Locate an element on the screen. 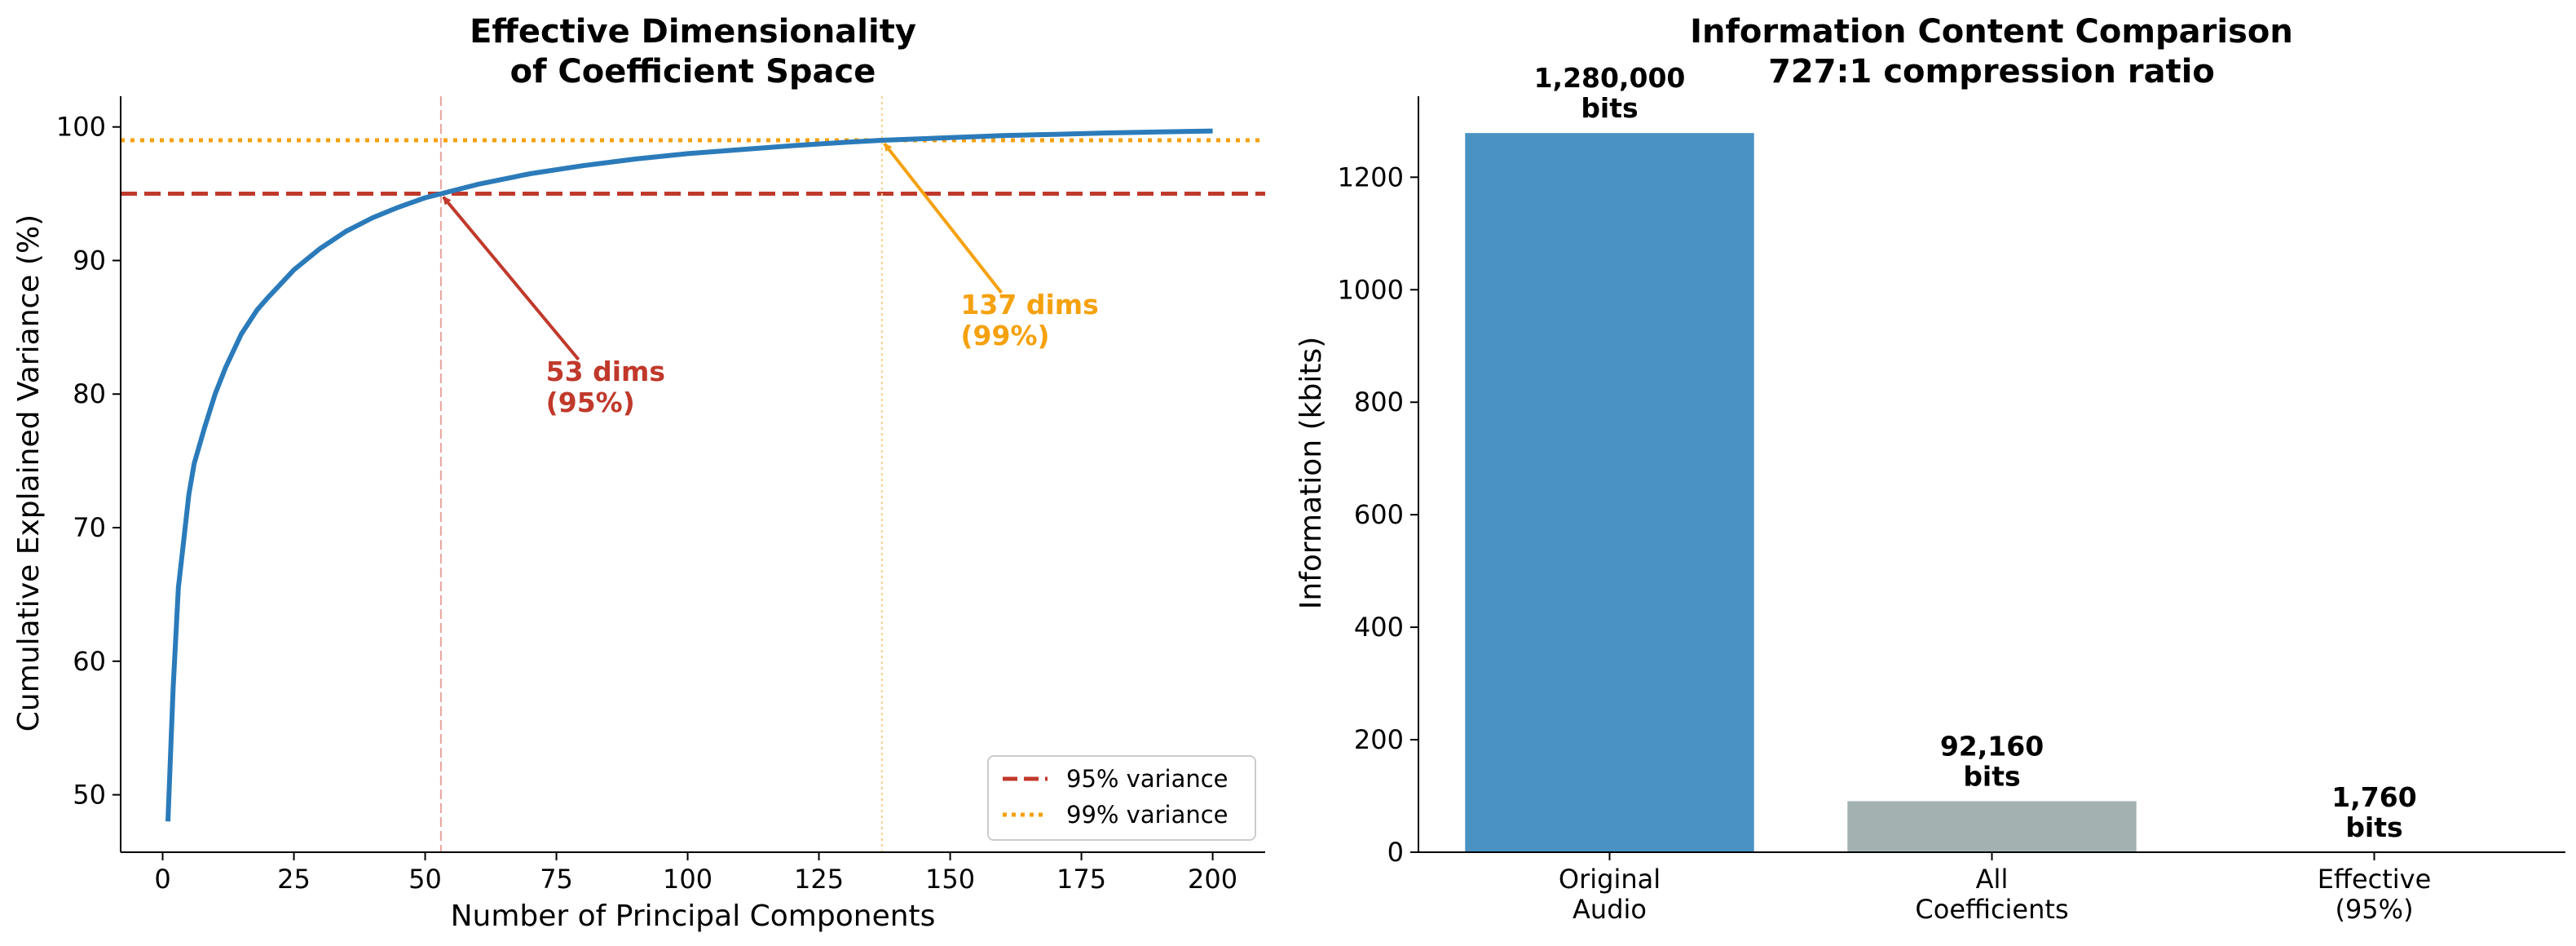 The width and height of the screenshot is (2576, 946). chart-title: Information Content Comparison is located at coordinates (1991, 32).